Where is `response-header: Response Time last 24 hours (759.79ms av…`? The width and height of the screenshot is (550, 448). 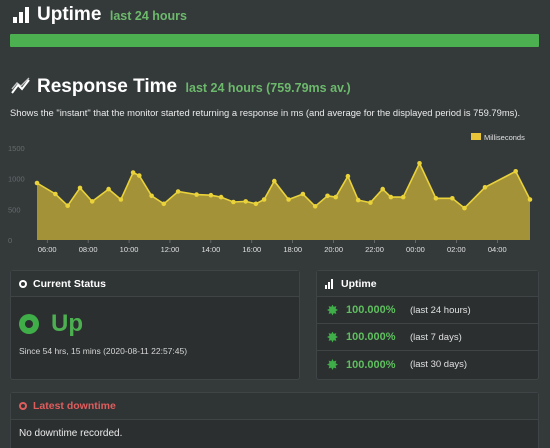 response-header: Response Time last 24 hours (759.79ms av… is located at coordinates (194, 87).